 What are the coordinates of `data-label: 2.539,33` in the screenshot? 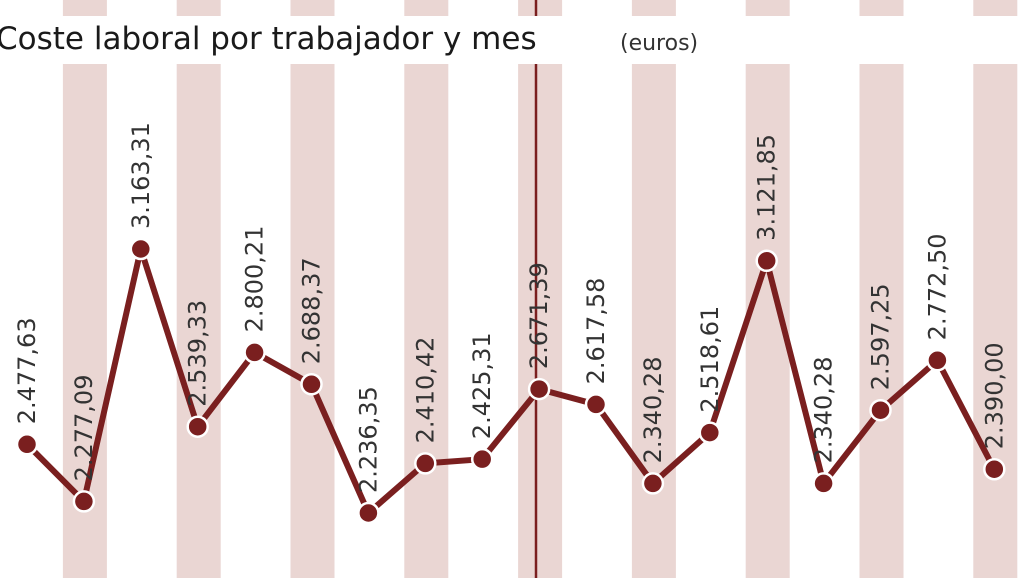 It's located at (198, 353).